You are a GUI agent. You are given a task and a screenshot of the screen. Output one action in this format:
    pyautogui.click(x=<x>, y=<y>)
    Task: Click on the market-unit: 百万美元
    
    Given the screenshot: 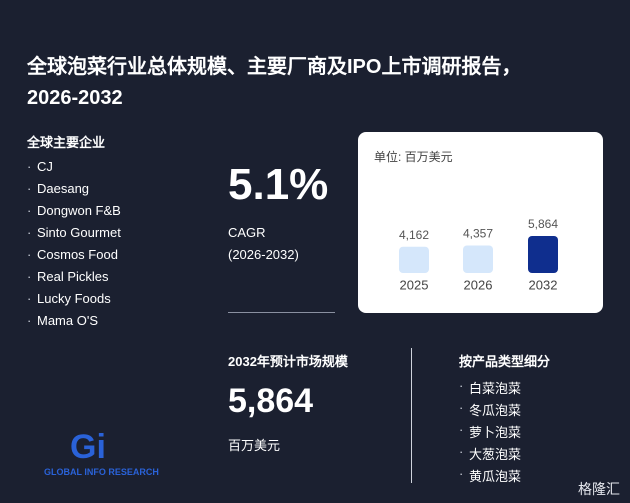 What is the action you would take?
    pyautogui.click(x=254, y=445)
    